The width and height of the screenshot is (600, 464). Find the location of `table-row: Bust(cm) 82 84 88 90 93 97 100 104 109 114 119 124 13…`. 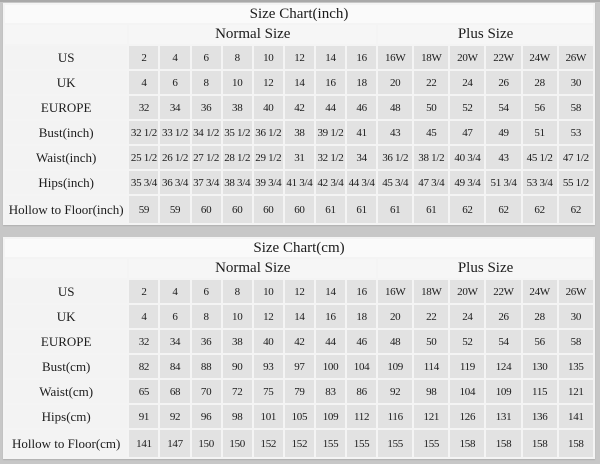

table-row: Bust(cm) 82 84 88 90 93 97 100 104 109 114 119 124 13… is located at coordinates (299, 366).